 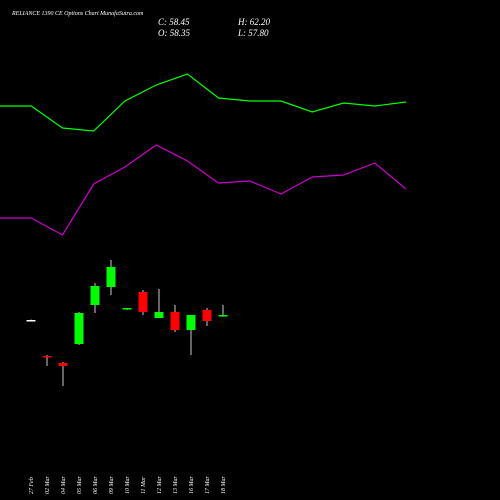 What do you see at coordinates (63, 485) in the screenshot?
I see `x-tick-label: 04 Mar` at bounding box center [63, 485].